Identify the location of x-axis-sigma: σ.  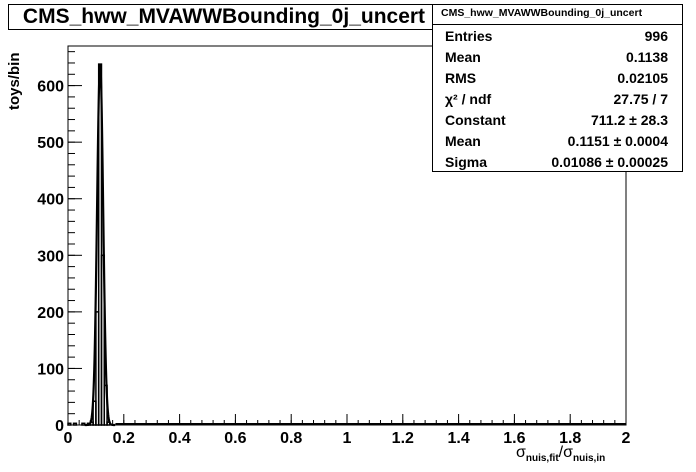
(521, 452).